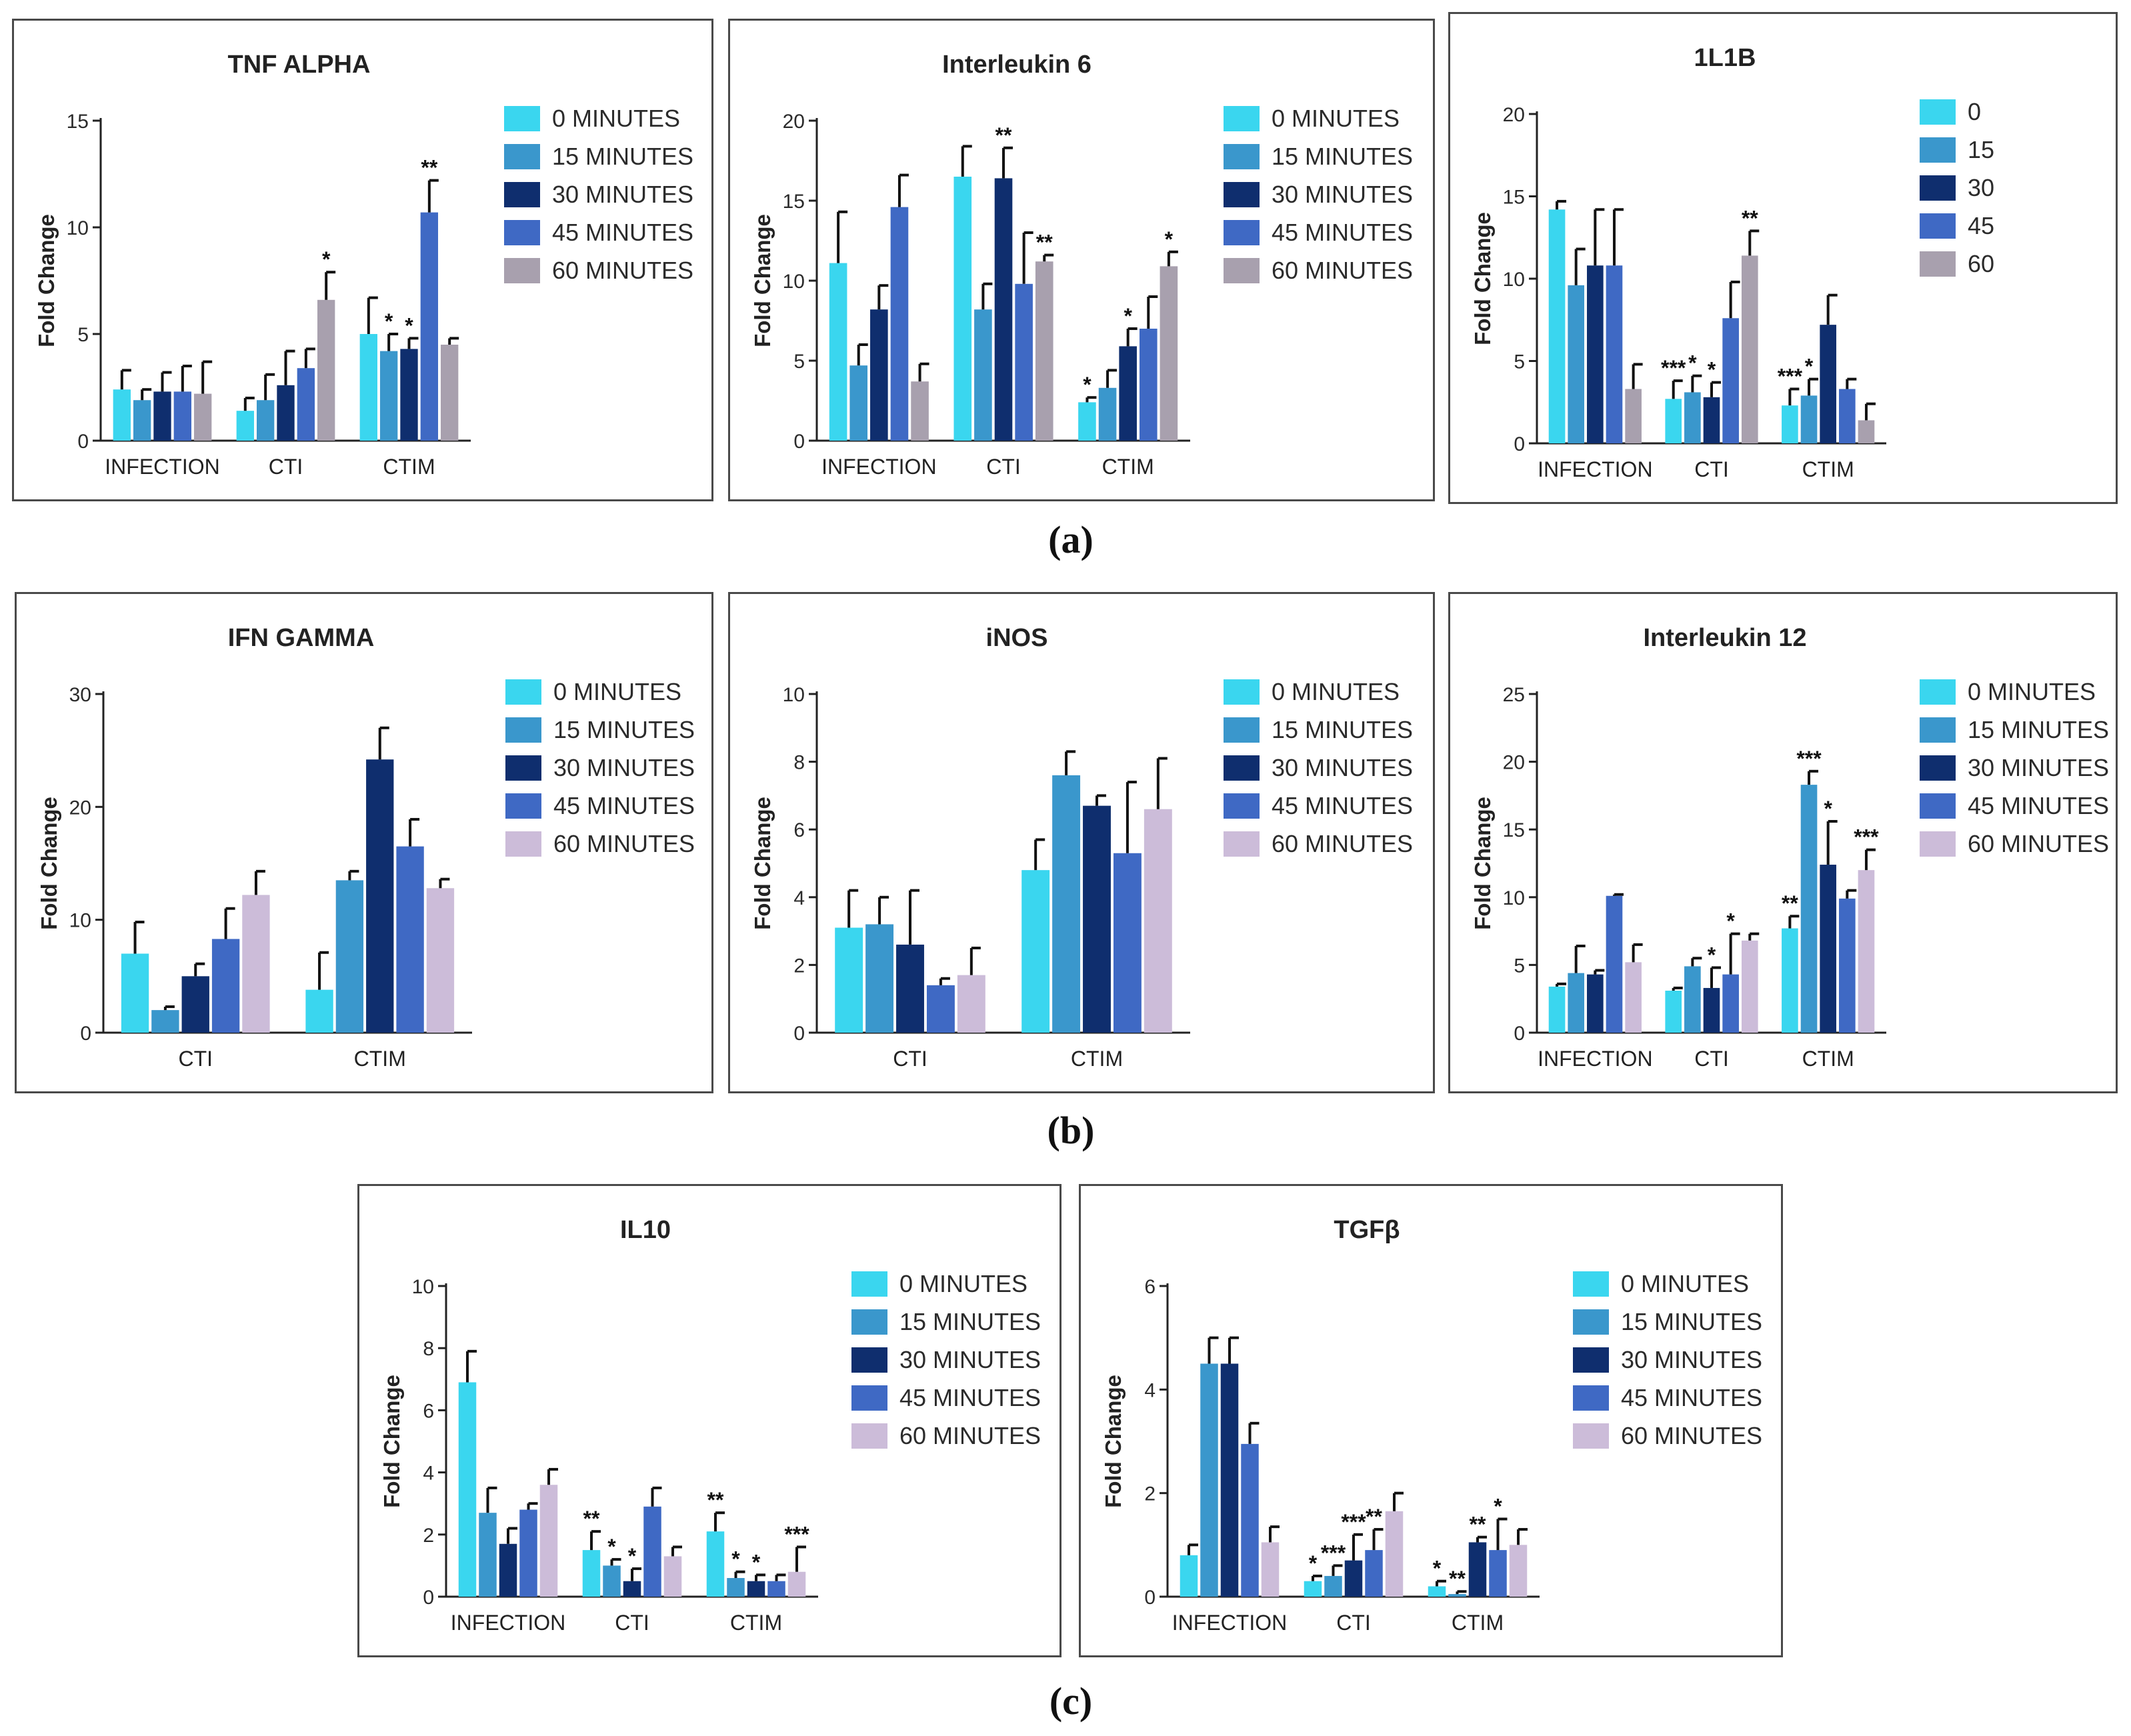 The height and width of the screenshot is (1736, 2131). What do you see at coordinates (1957, 264) in the screenshot?
I see `legend-item: 60` at bounding box center [1957, 264].